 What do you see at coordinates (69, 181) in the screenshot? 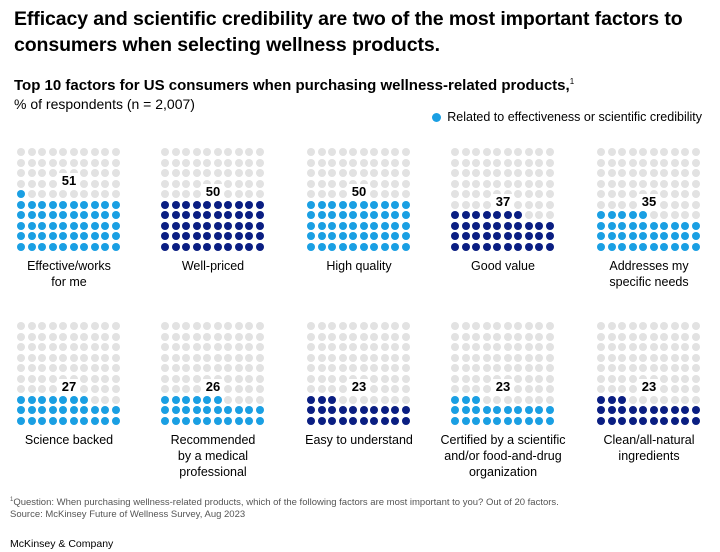
I see `value-label-wrap: 51` at bounding box center [69, 181].